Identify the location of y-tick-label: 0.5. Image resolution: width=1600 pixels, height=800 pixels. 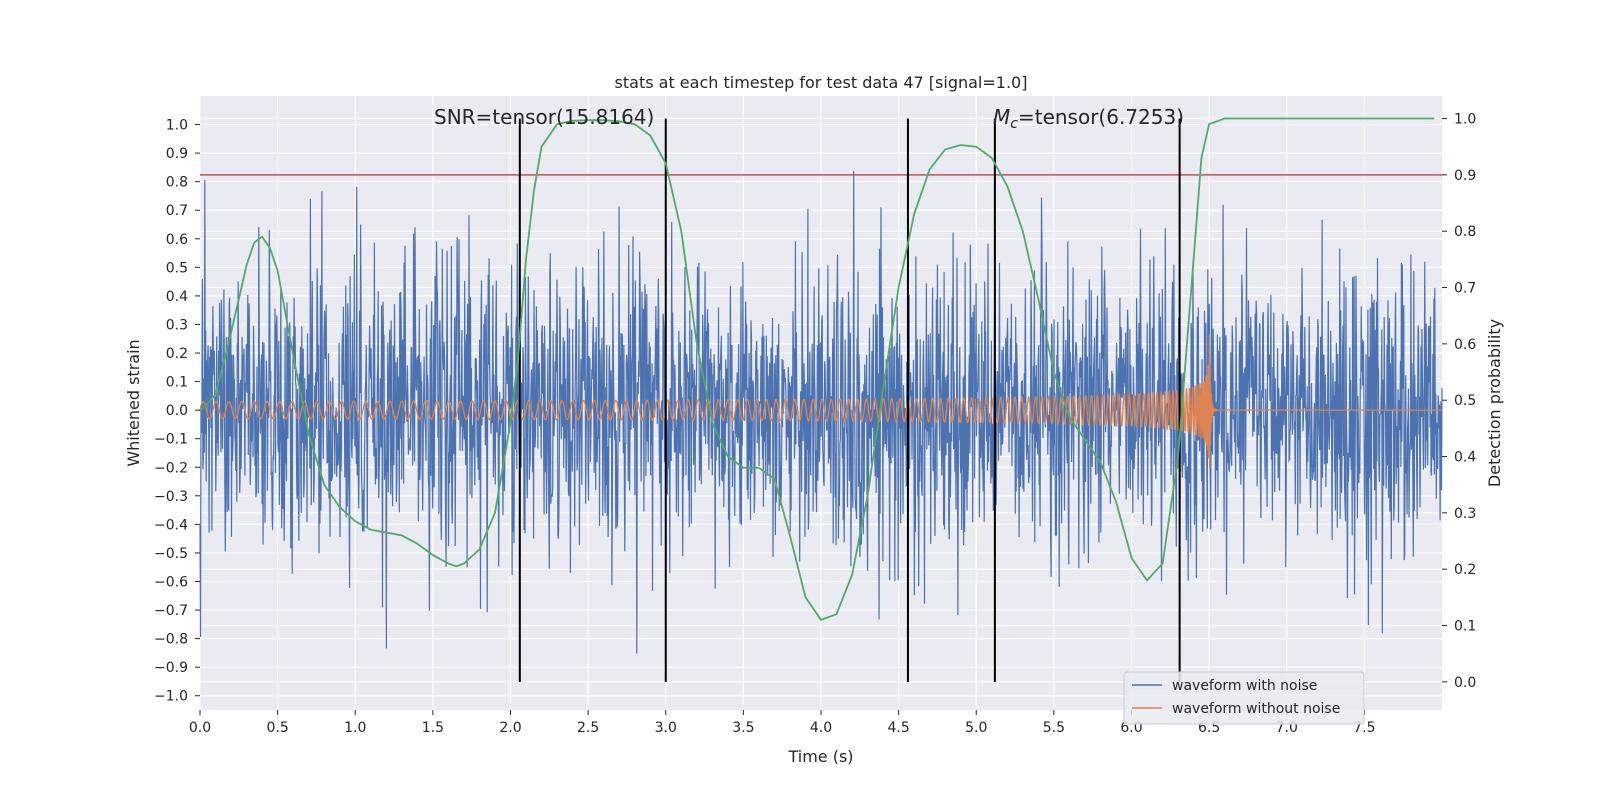
(177, 268).